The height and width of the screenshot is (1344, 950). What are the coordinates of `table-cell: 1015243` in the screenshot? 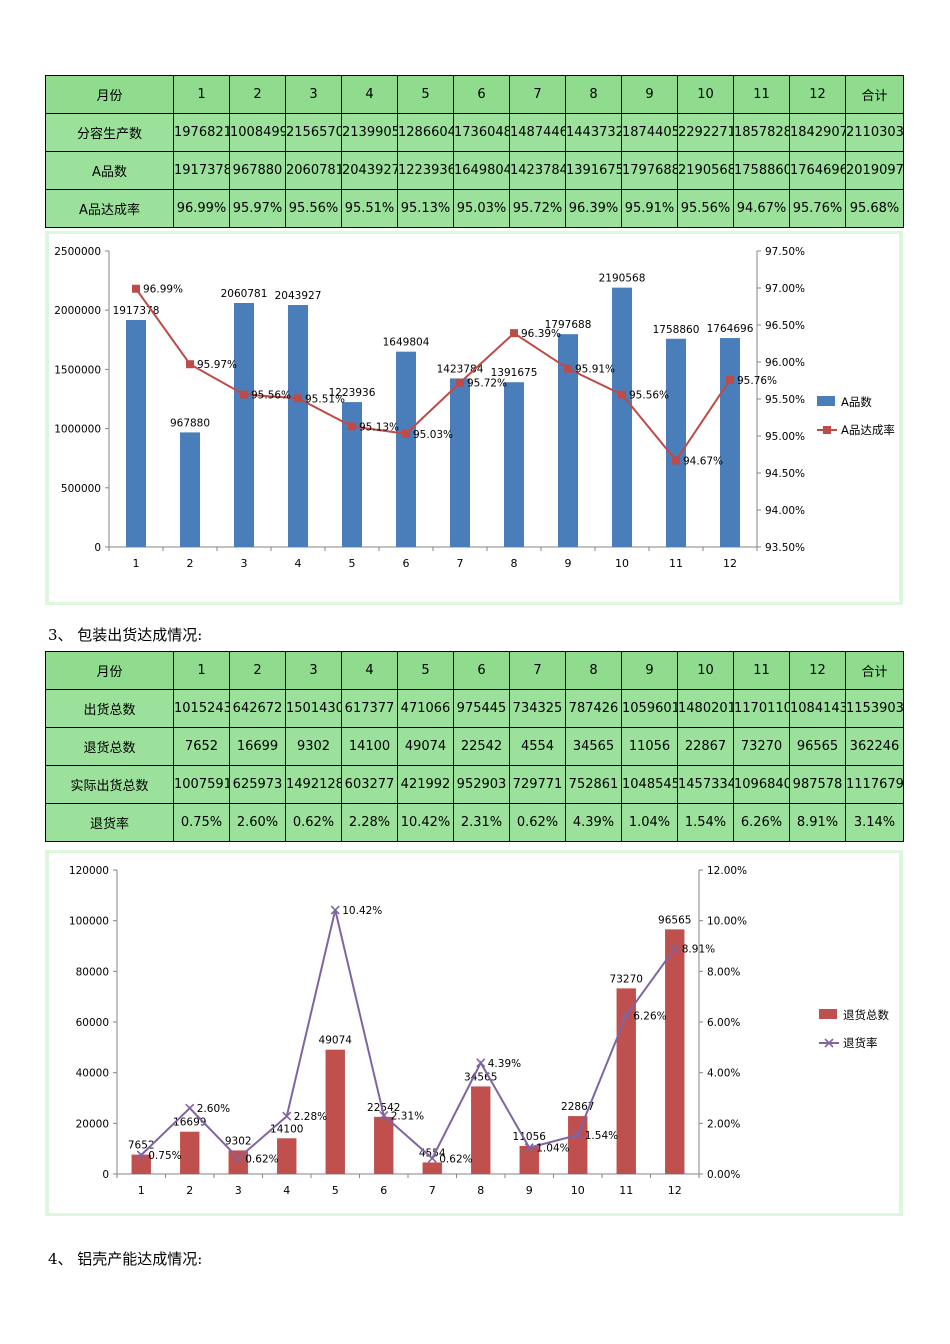 It's located at (201, 708).